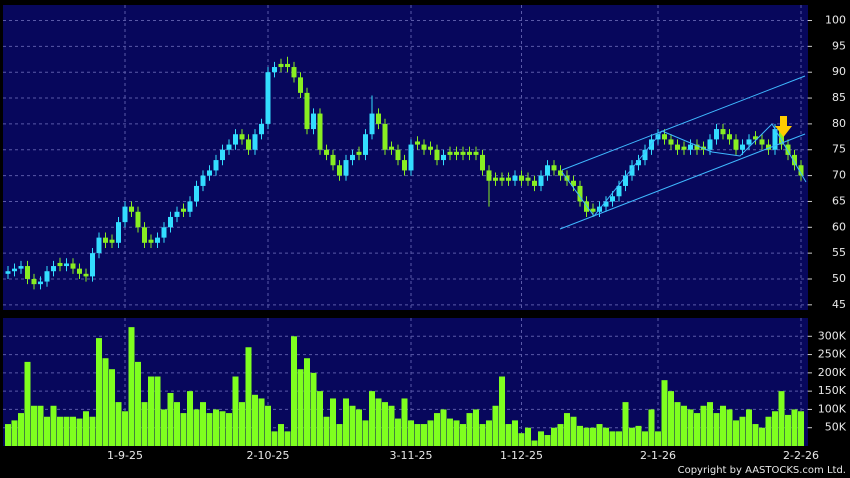  What do you see at coordinates (832, 408) in the screenshot?
I see `y-tick-label: 100K` at bounding box center [832, 408].